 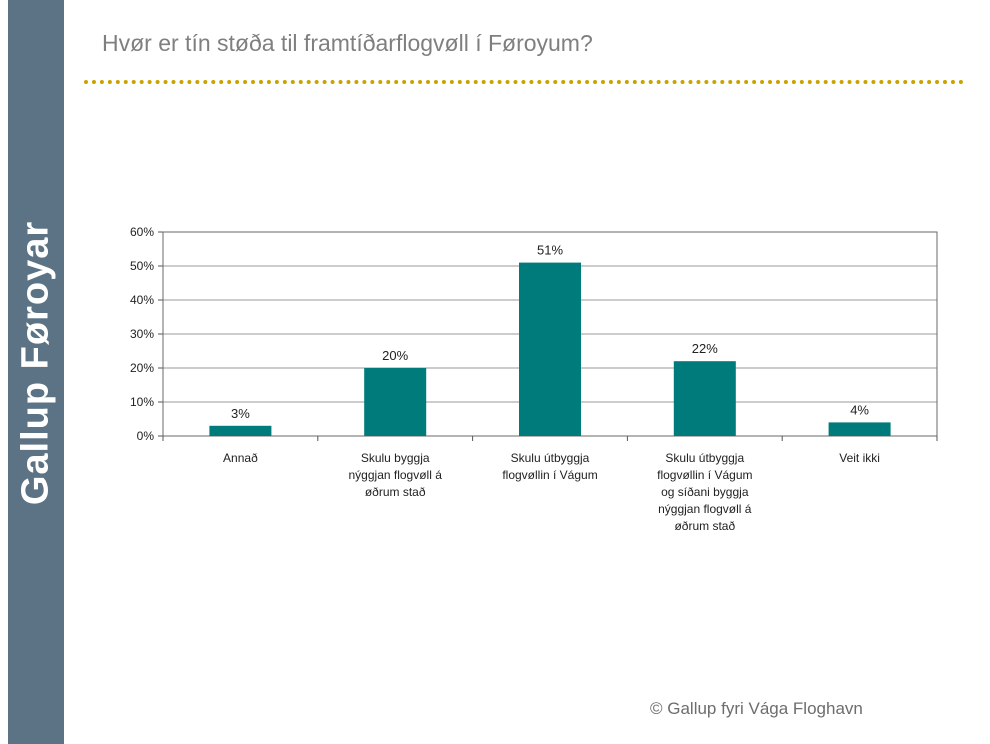 I want to click on x-tick-label-line: Annað, so click(x=240, y=458).